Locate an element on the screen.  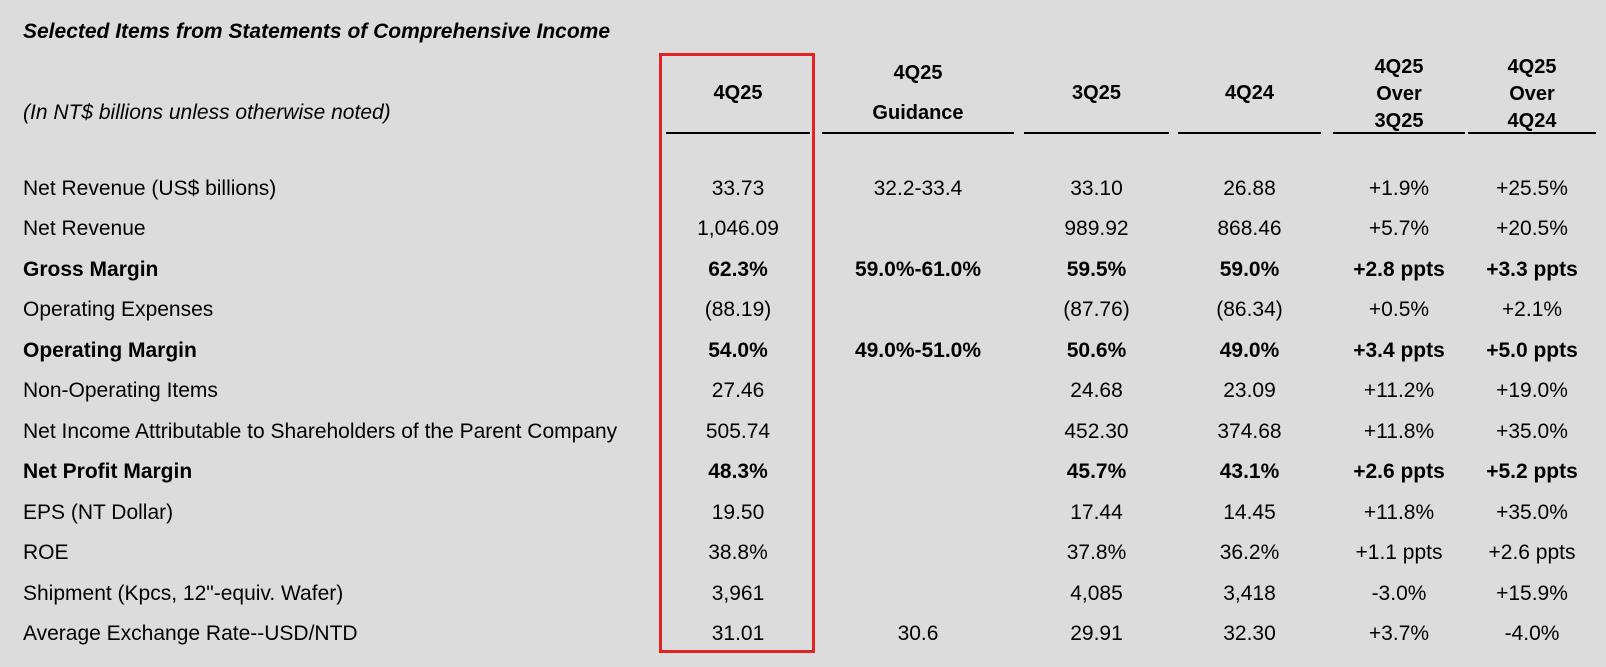
cell-4q25: 62.3% is located at coordinates (738, 269).